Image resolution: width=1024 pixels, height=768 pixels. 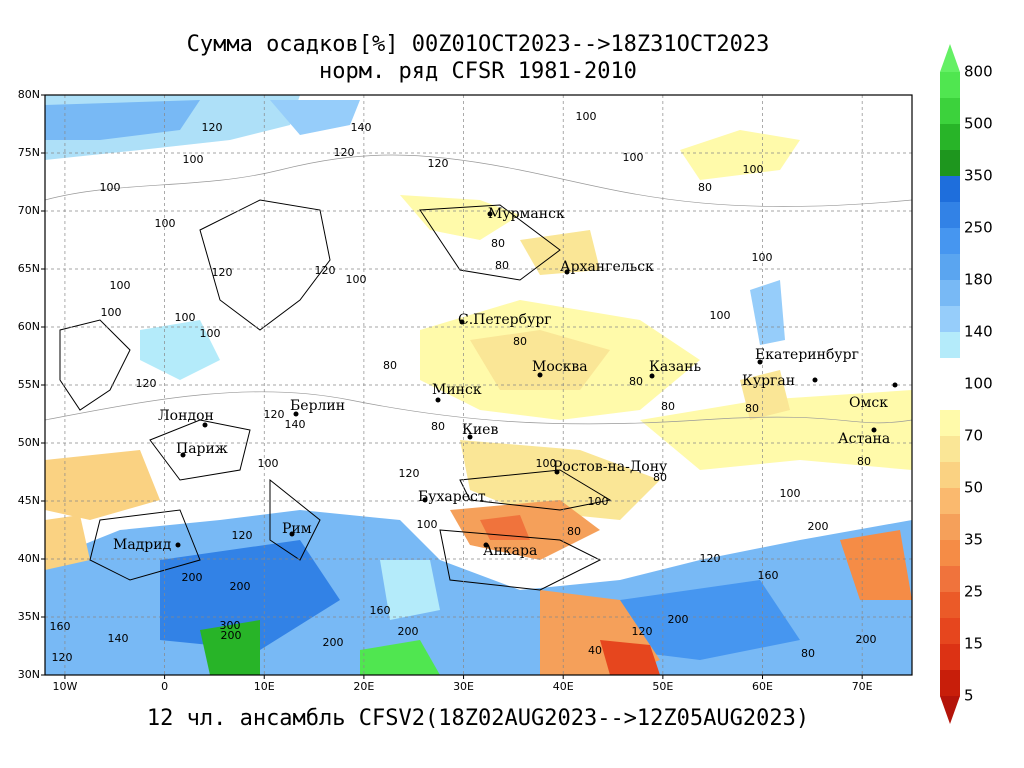 I want to click on y-tick-label: 35N, so click(x=29, y=616).